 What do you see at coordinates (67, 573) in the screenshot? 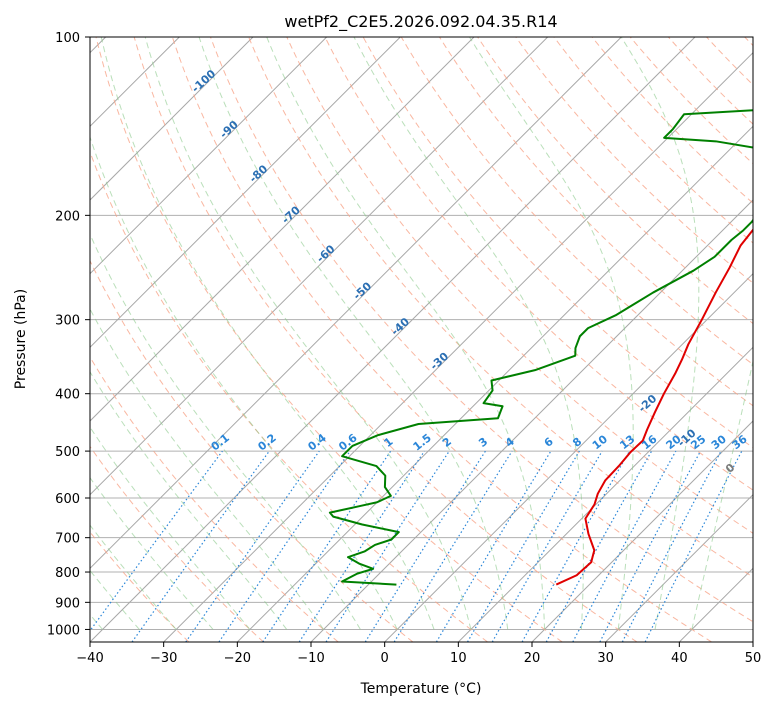
I see `y-tick-label: 800` at bounding box center [67, 573].